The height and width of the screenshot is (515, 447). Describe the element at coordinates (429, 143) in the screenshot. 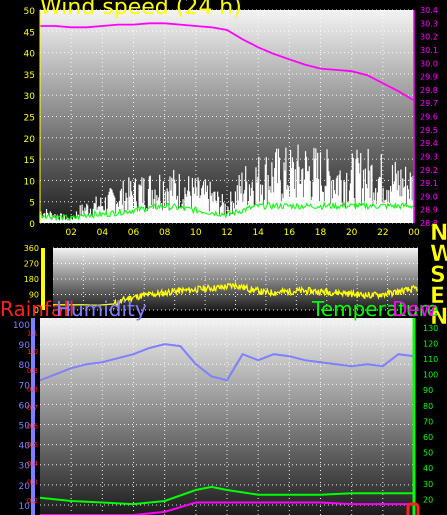

I see `right-tick-label: 29.4` at that location.